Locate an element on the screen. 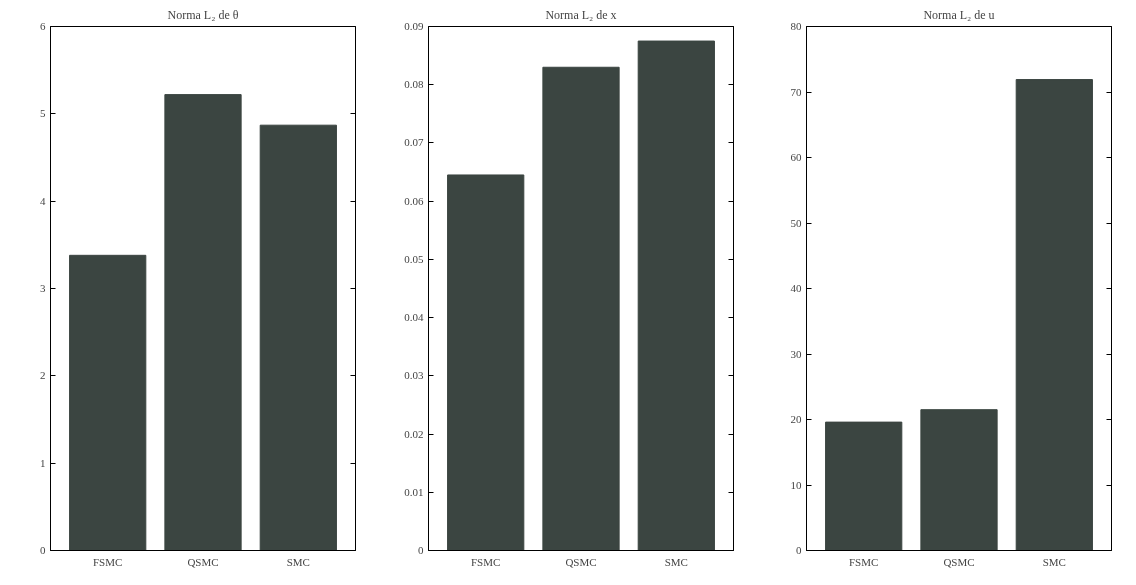 Image resolution: width=1136 pixels, height=585 pixels. y-tick-label: 0.01 is located at coordinates (414, 491).